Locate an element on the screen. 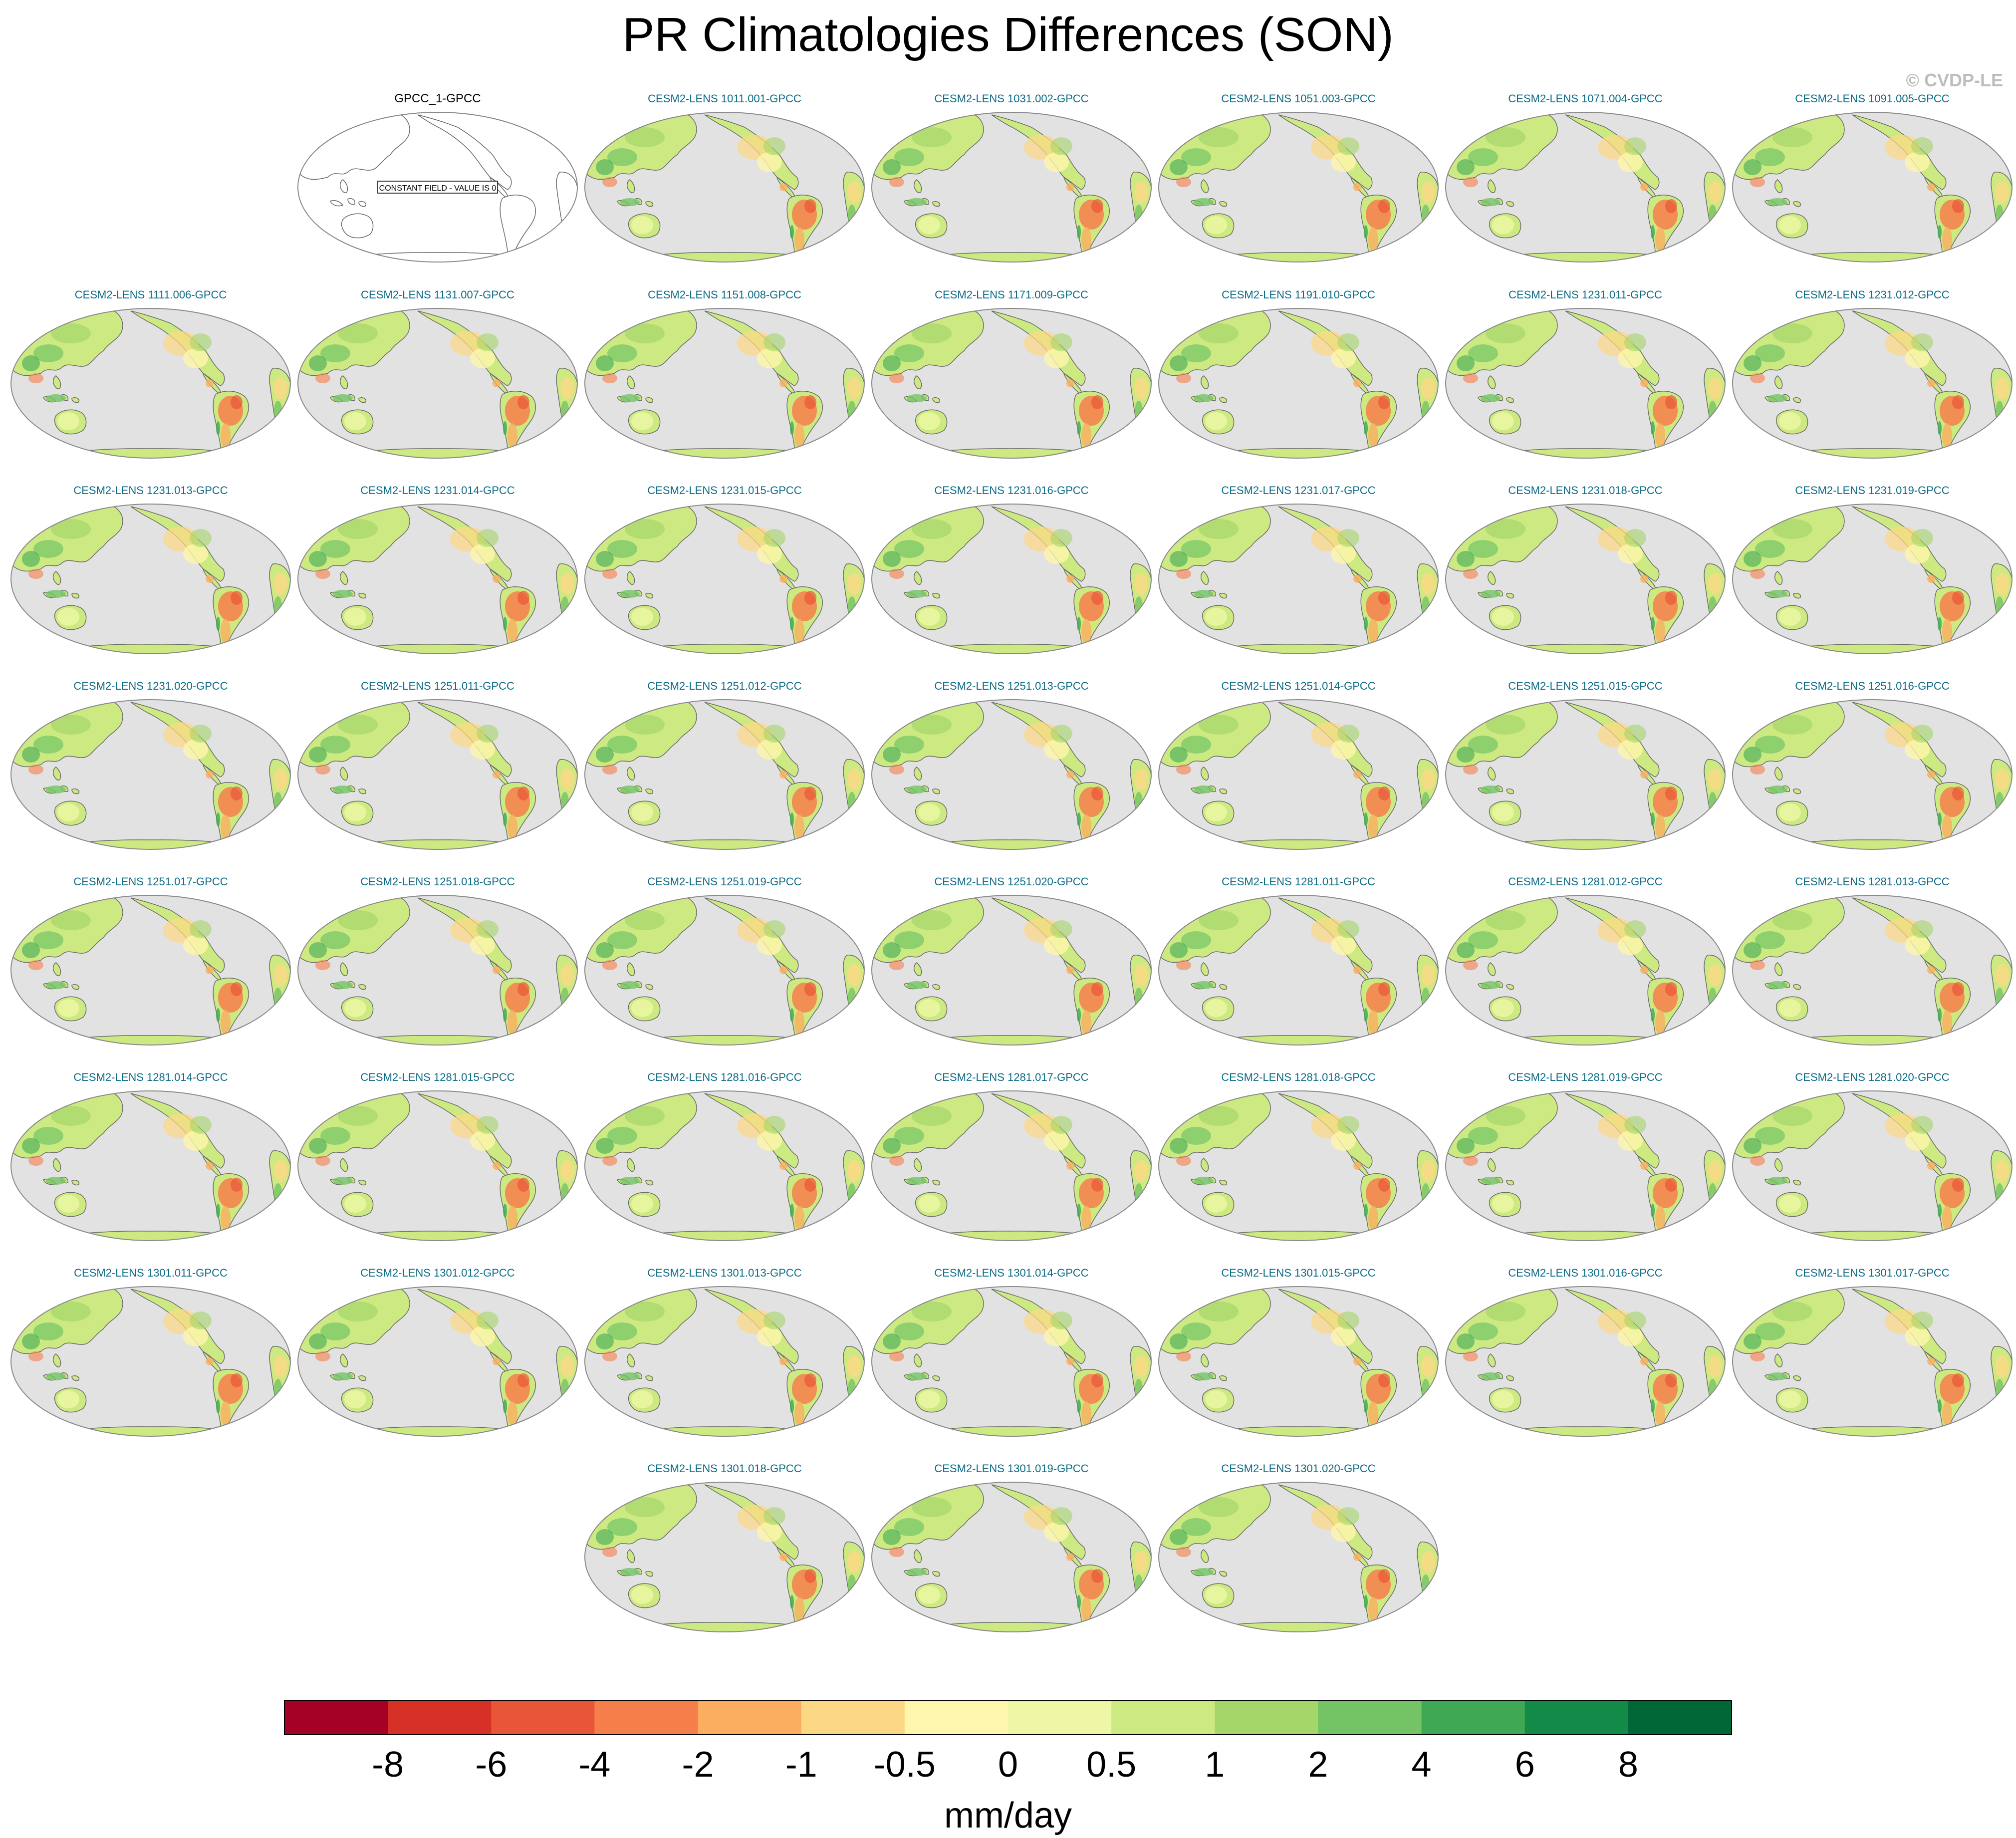 Image resolution: width=2016 pixels, height=1838 pixels. map-panel: CESM2-LENS 1281.013-GPCC is located at coordinates (1872, 960).